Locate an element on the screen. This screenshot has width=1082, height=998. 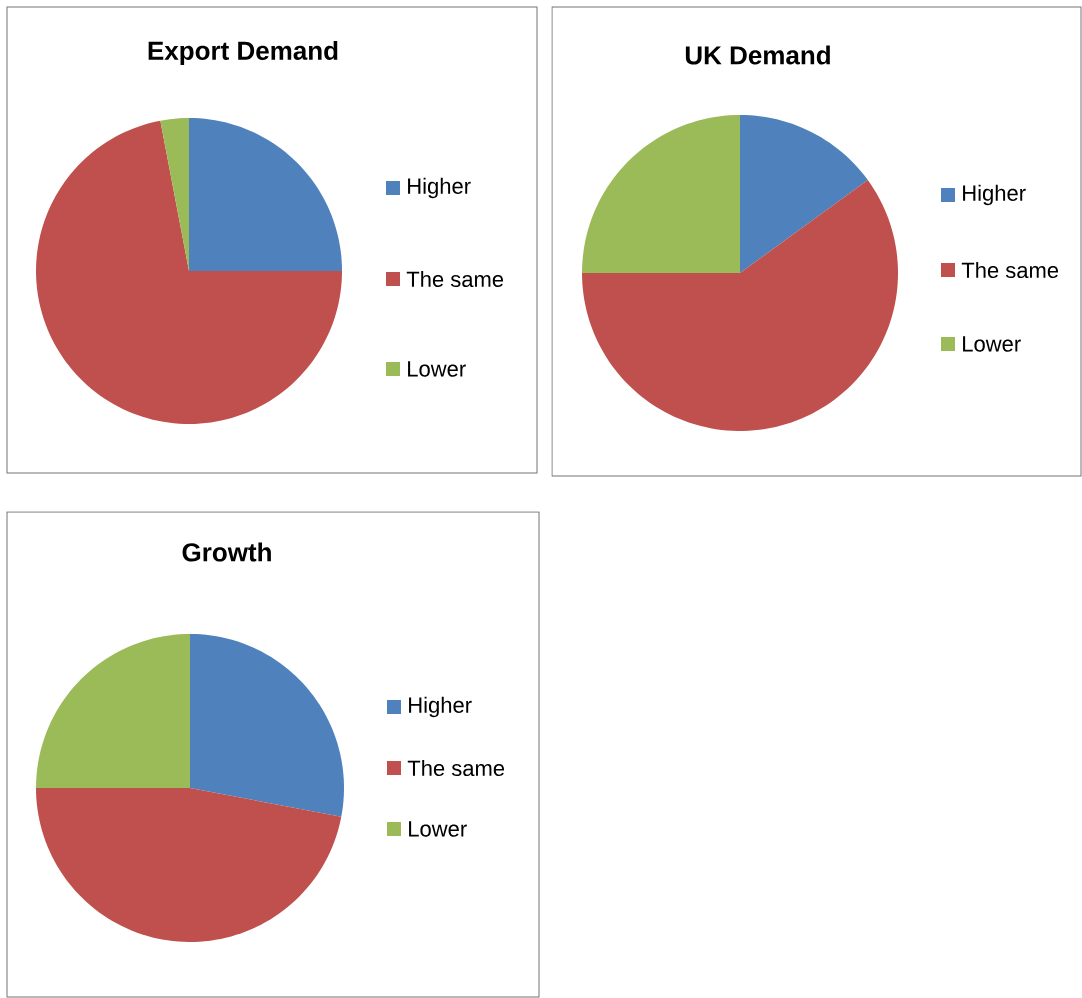
chart-title: Export Demand is located at coordinates (243, 53).